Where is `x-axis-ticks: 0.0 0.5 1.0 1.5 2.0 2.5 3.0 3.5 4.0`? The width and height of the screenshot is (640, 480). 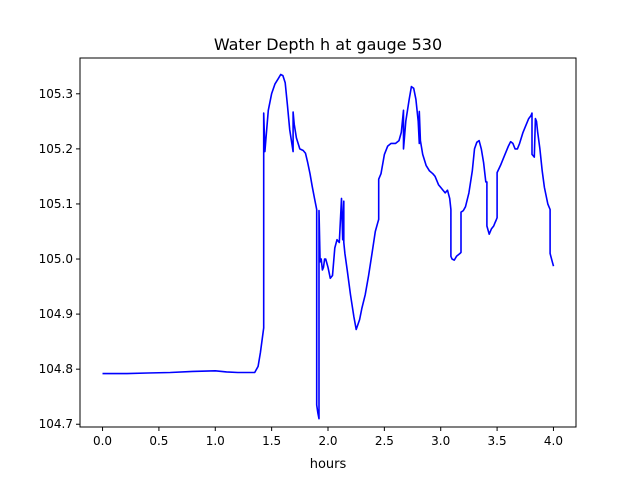 x-axis-ticks: 0.0 0.5 1.0 1.5 2.0 2.5 3.0 3.5 4.0 is located at coordinates (328, 437).